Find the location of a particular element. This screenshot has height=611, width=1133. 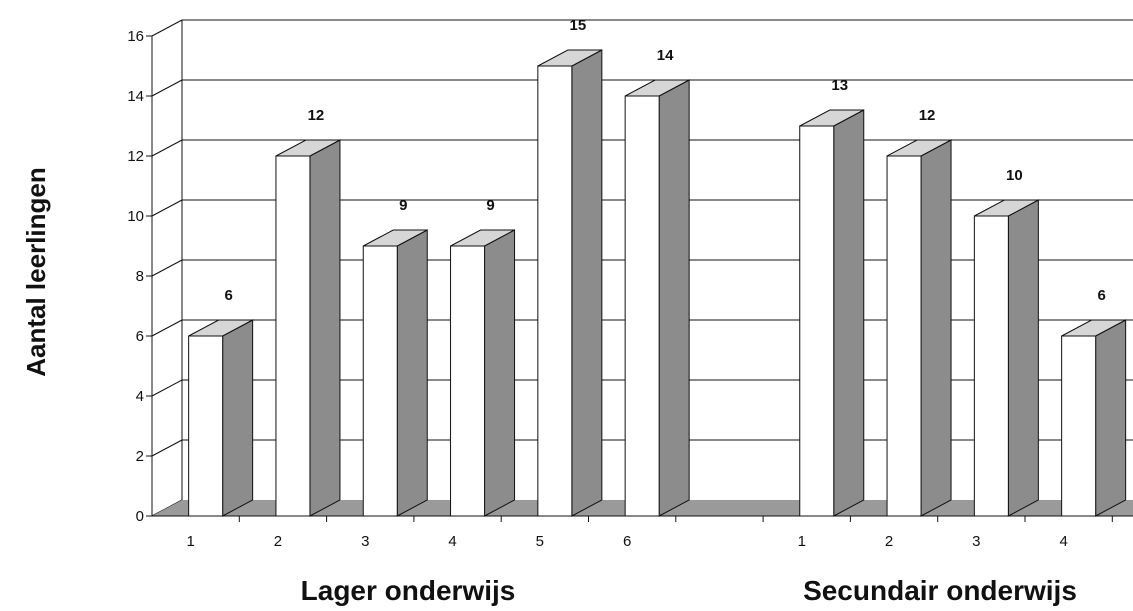

group-label-secundair-onderwijs: Secundair onderwijs is located at coordinates (940, 590).